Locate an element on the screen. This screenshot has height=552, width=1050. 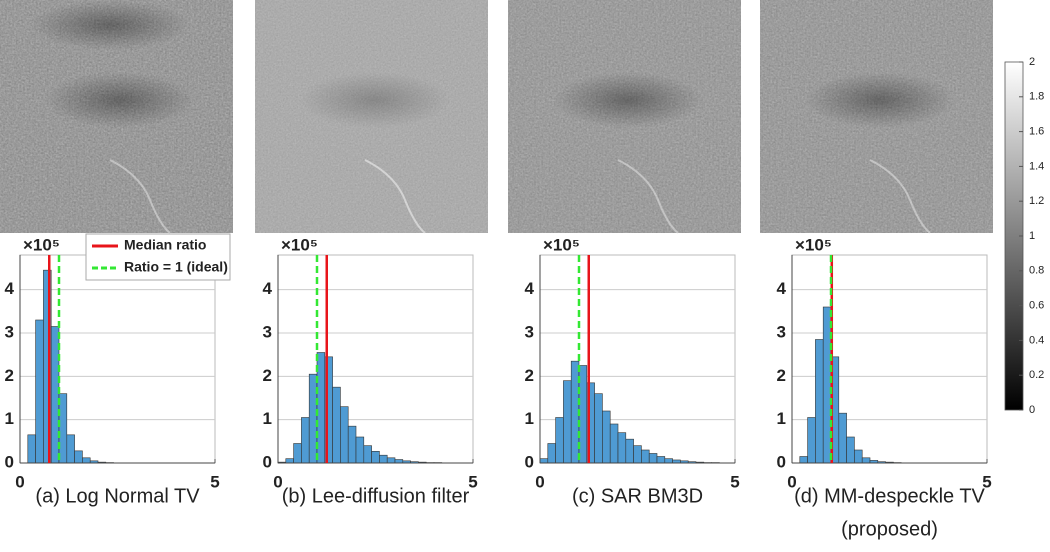
caption: (proposed) is located at coordinates (889, 529).